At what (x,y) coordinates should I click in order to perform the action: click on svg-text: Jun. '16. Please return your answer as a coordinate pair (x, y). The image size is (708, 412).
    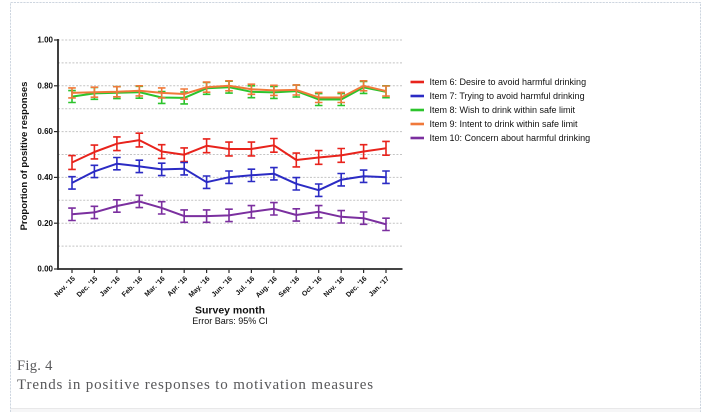
    Looking at the image, I should click on (222, 286).